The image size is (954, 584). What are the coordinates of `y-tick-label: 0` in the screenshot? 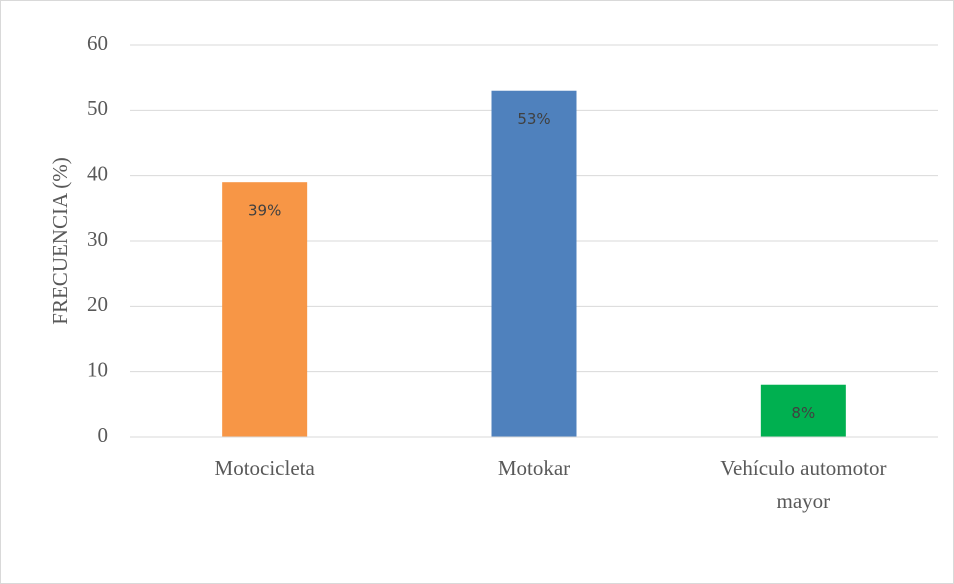 It's located at (103, 435).